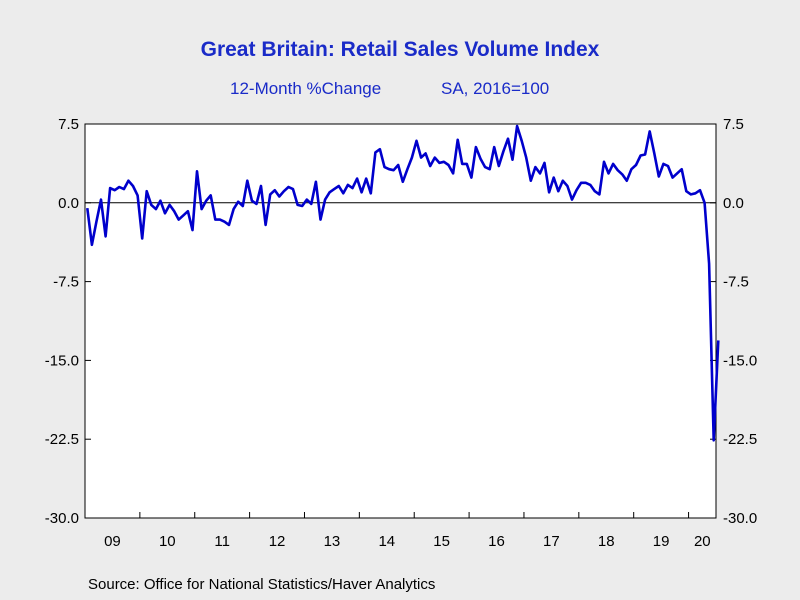  I want to click on x-tick-label: 09, so click(112, 541).